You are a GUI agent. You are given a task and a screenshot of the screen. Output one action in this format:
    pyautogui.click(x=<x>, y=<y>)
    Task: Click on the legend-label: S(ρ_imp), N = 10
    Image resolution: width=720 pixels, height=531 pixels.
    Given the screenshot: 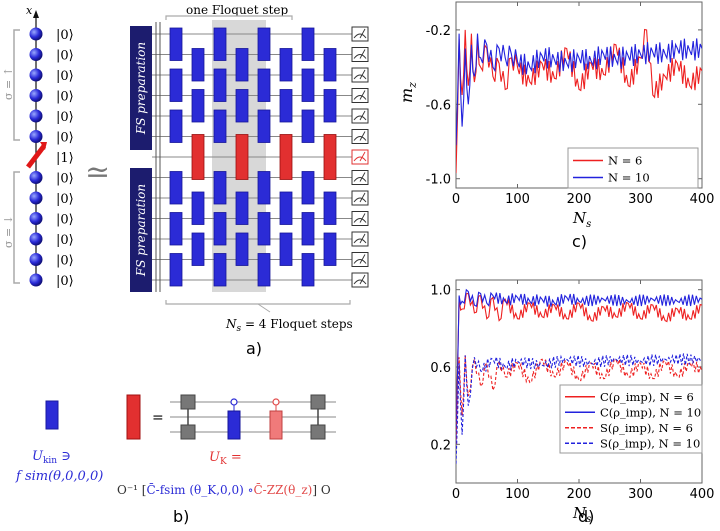 What is the action you would take?
    pyautogui.click(x=650, y=443)
    